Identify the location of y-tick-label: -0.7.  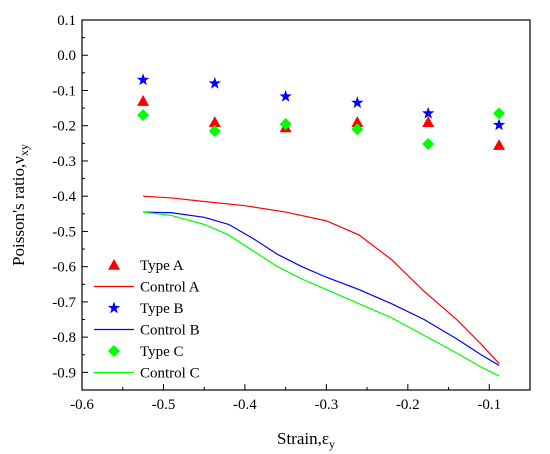
(64, 303).